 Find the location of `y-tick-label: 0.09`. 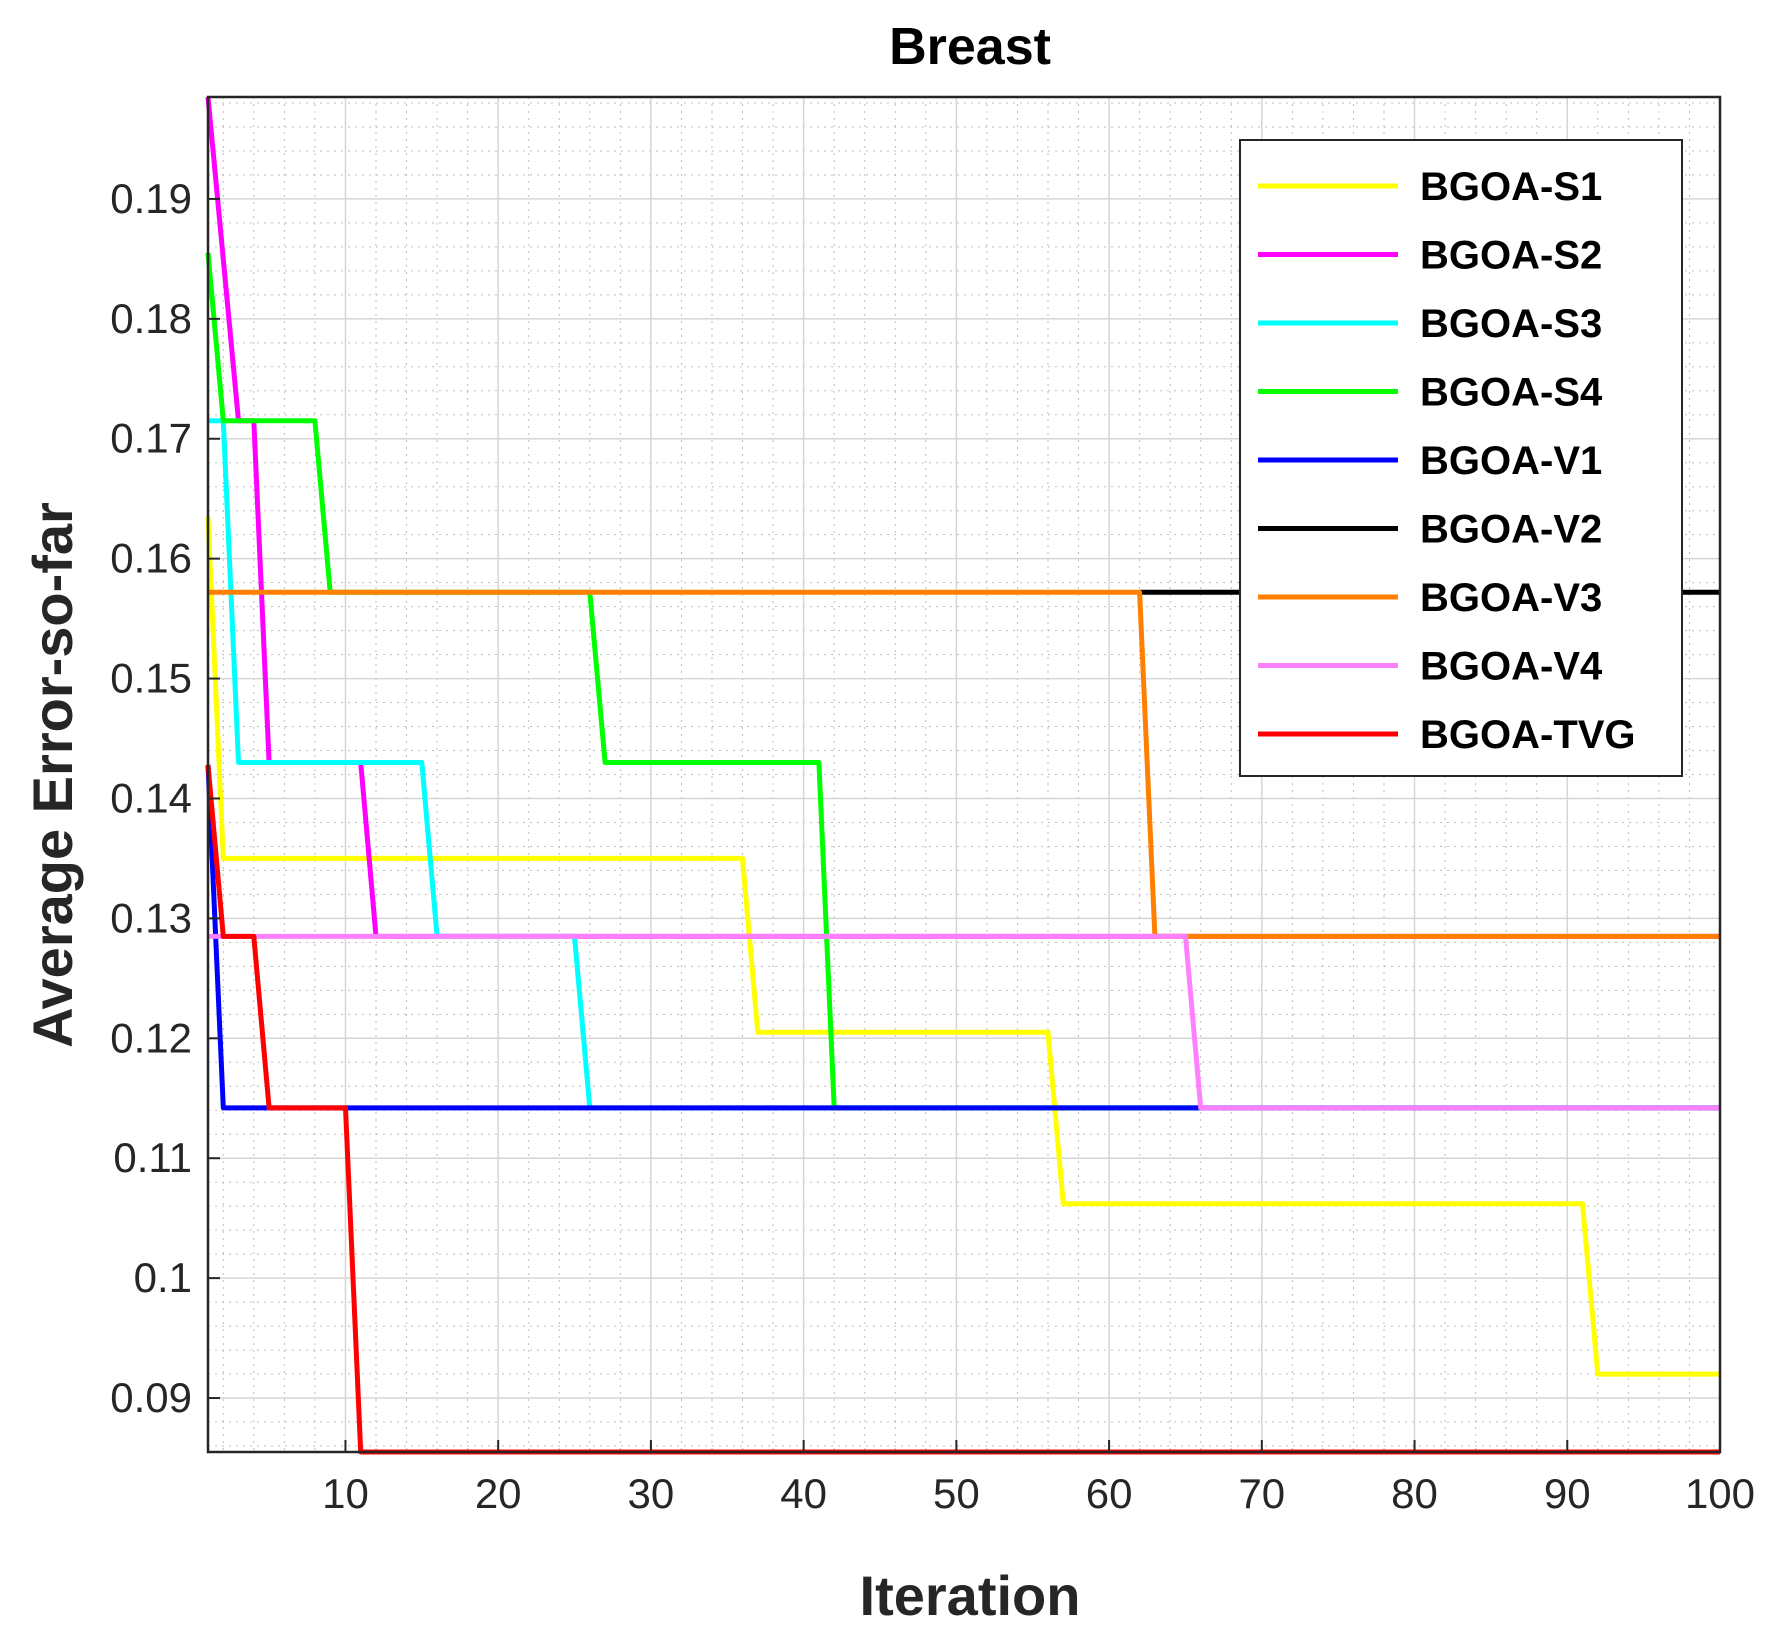

y-tick-label: 0.09 is located at coordinates (151, 1397).